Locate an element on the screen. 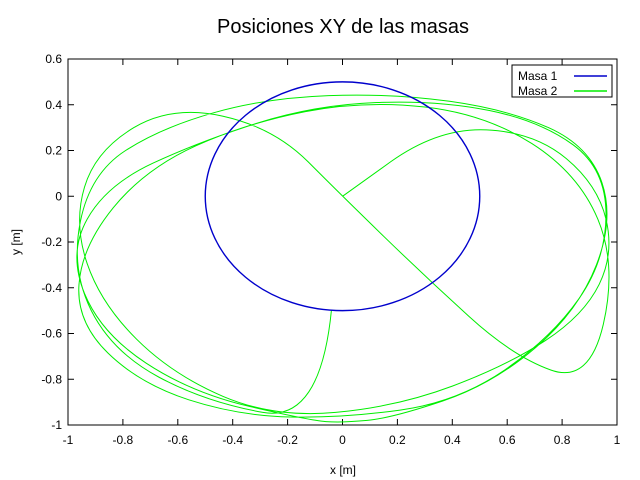 Image resolution: width=640 pixels, height=480 pixels. x-tick-label: -0.2 is located at coordinates (287, 440).